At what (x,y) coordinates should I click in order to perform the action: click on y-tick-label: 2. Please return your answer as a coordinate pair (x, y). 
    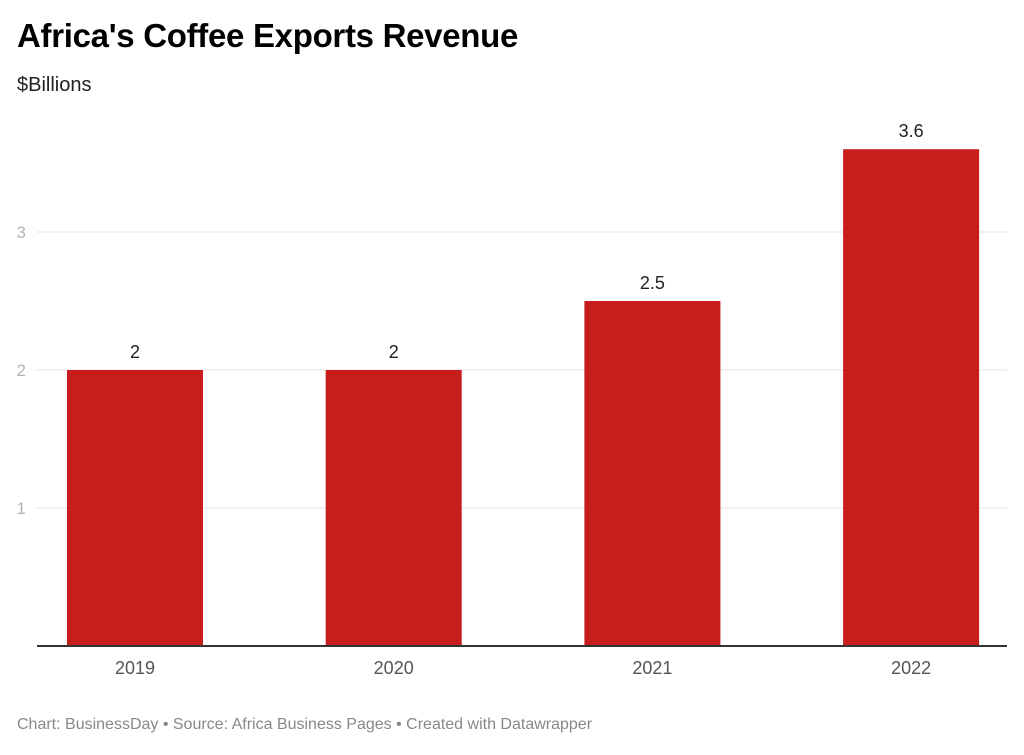
    Looking at the image, I should click on (21, 370).